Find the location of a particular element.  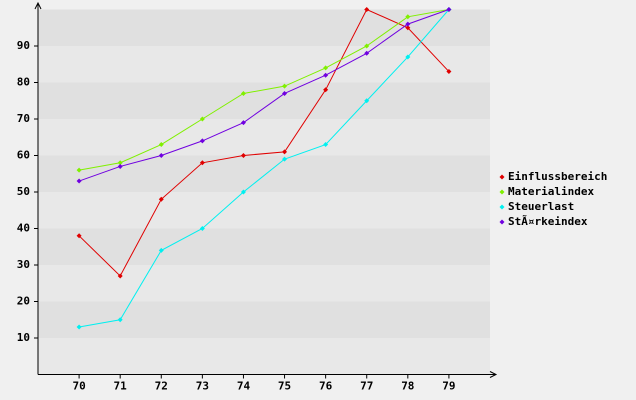

legend-label: Materialindex is located at coordinates (551, 191).